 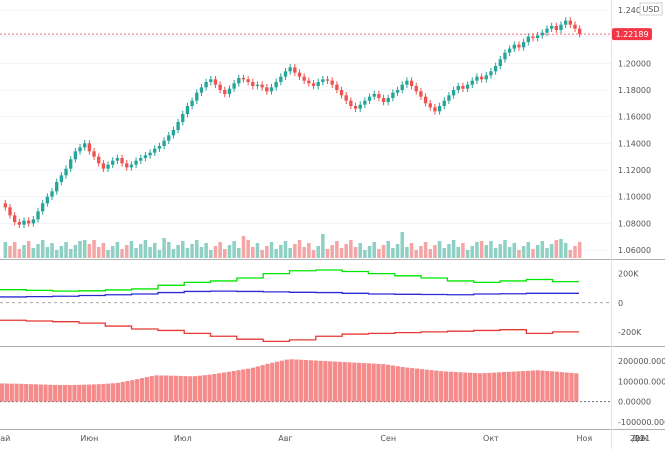 What do you see at coordinates (634, 10) in the screenshot?
I see `price-tick-label: 1.24000` at bounding box center [634, 10].